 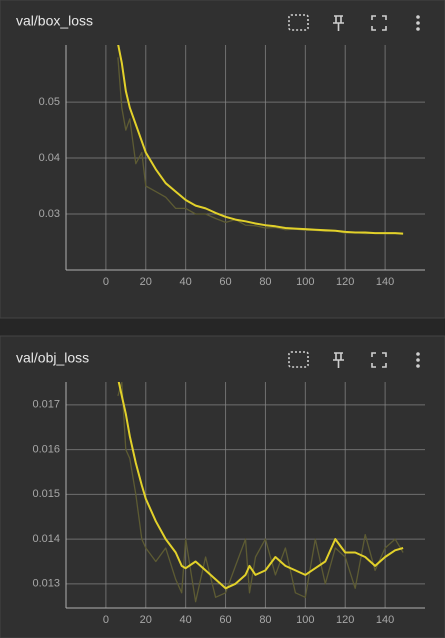 What do you see at coordinates (46, 539) in the screenshot?
I see `y-tick-label: 0.014` at bounding box center [46, 539].